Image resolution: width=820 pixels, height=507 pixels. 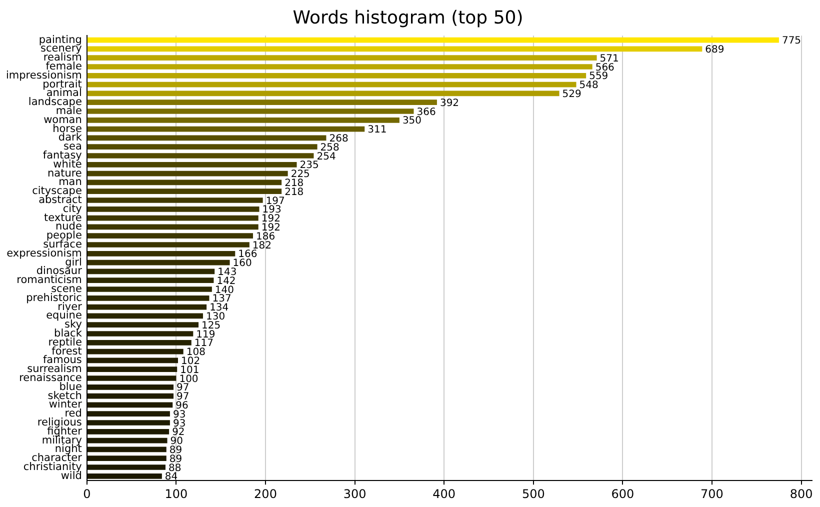 I want to click on x-tick-label: 800, so click(x=801, y=493).